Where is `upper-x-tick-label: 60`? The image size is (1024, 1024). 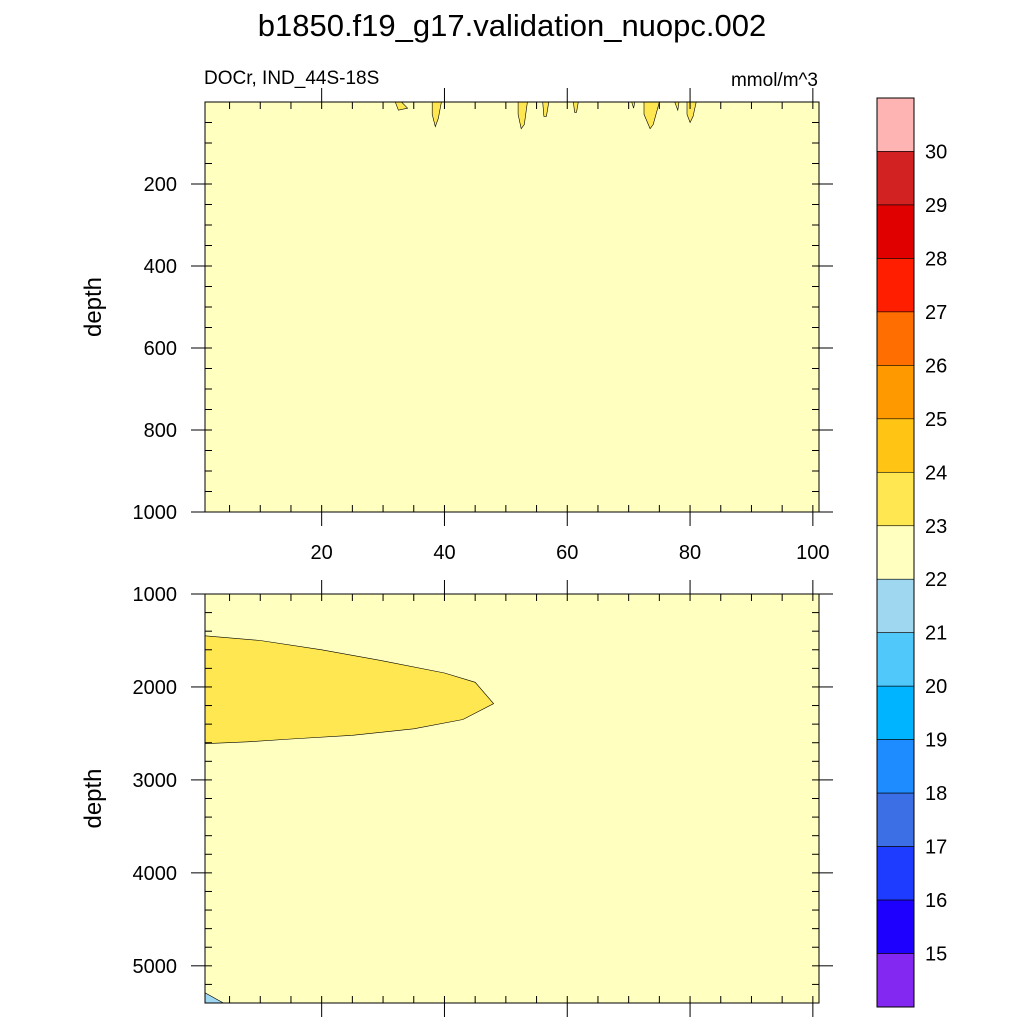 upper-x-tick-label: 60 is located at coordinates (567, 553).